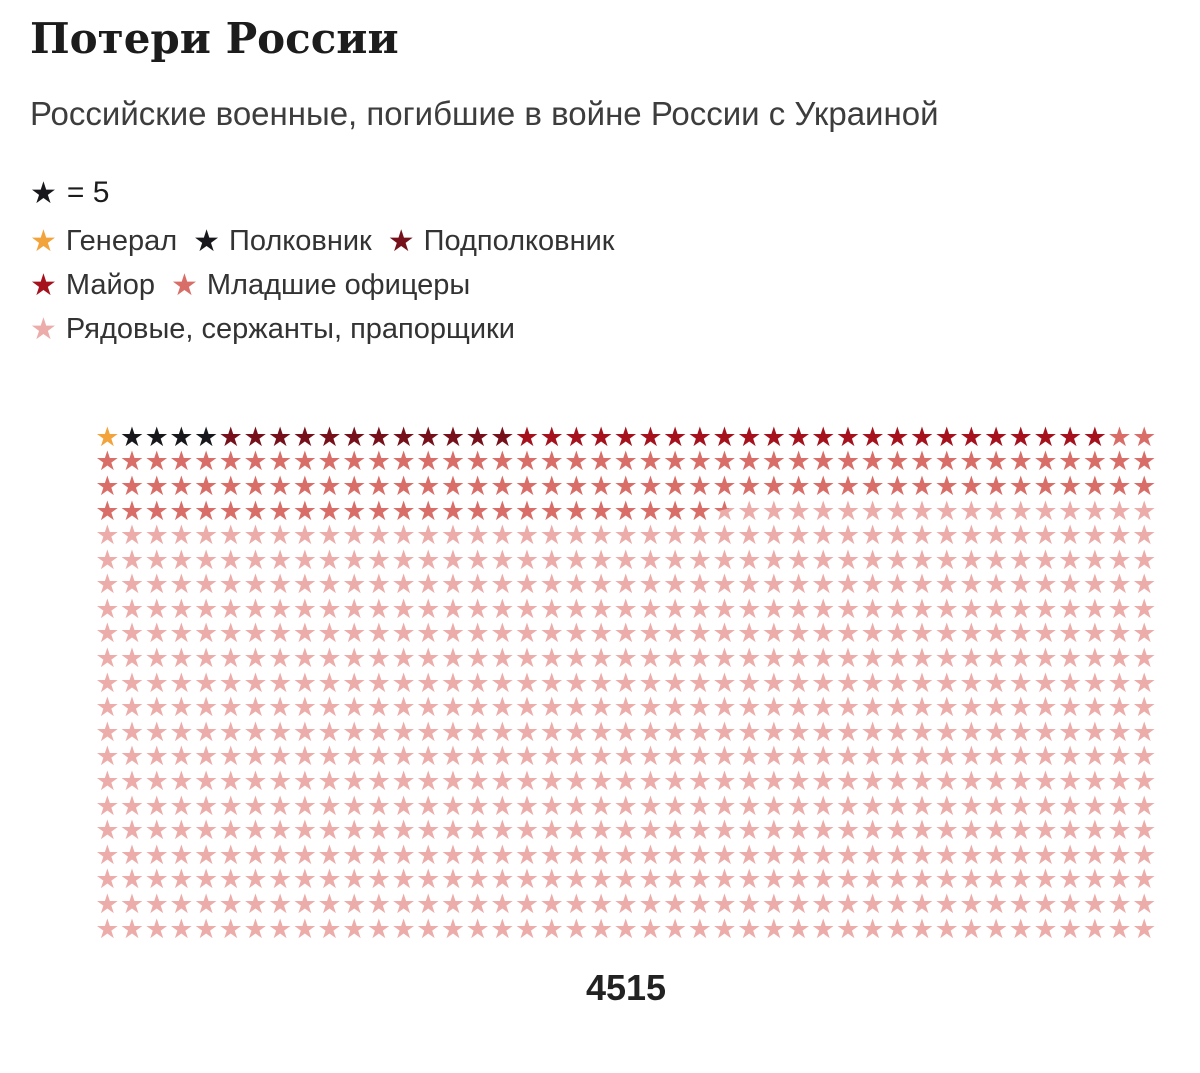 This screenshot has height=1073, width=1200. What do you see at coordinates (626, 988) in the screenshot?
I see `total-count: 4515` at bounding box center [626, 988].